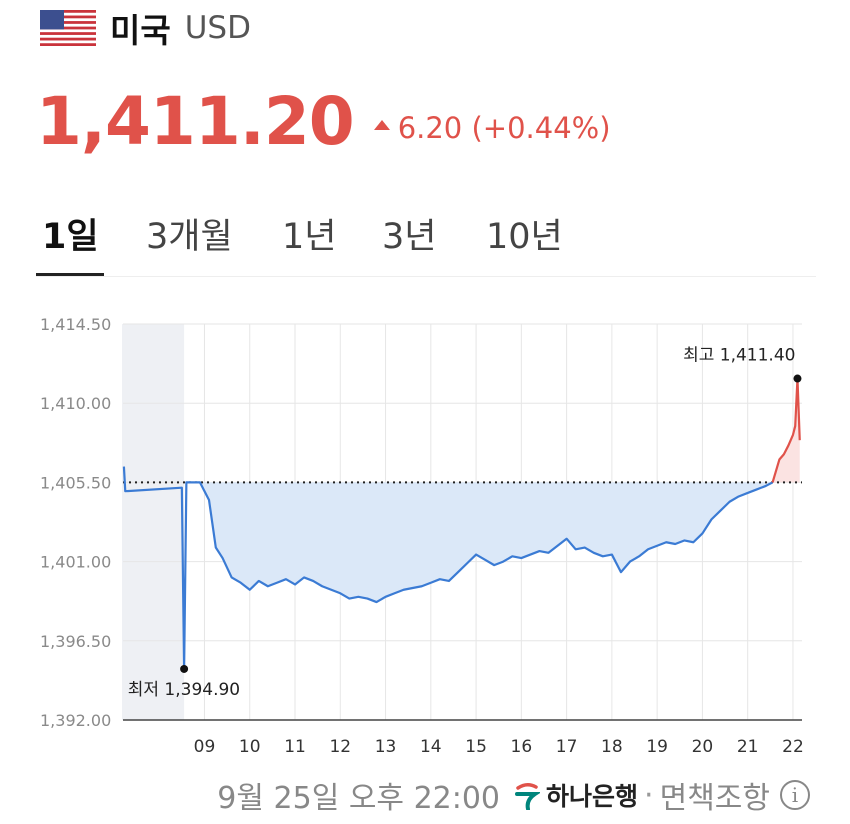 The width and height of the screenshot is (850, 824). What do you see at coordinates (70, 274) in the screenshot?
I see `active-tab-indicator` at bounding box center [70, 274].